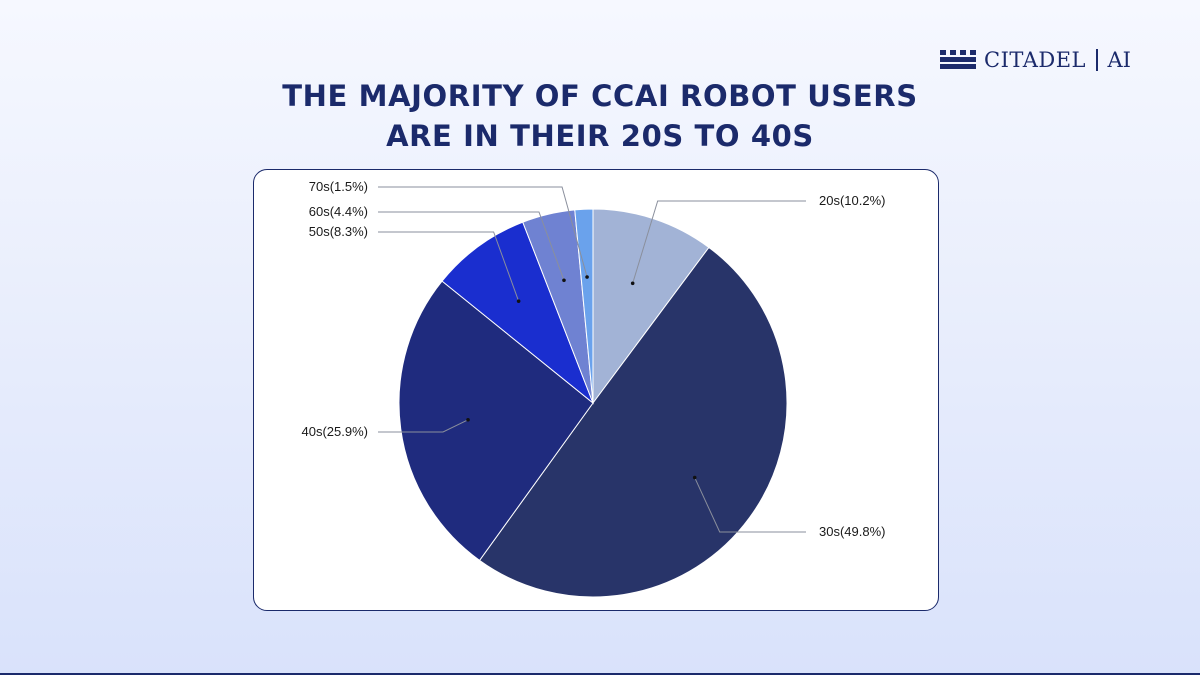  I want to click on pie-slice-50s, so click(518, 313).